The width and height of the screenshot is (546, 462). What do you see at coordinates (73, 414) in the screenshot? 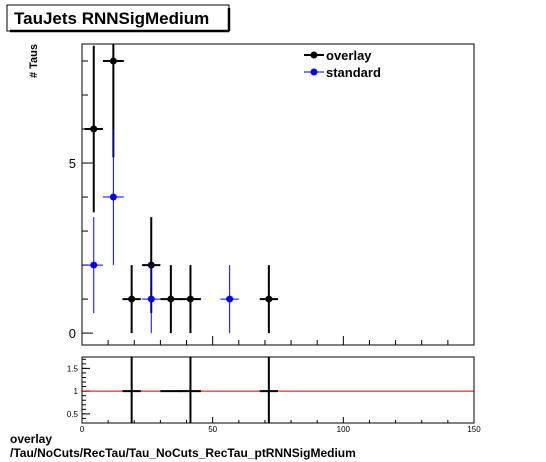
I see `ratio-y-tick-label: 0.5` at bounding box center [73, 414].